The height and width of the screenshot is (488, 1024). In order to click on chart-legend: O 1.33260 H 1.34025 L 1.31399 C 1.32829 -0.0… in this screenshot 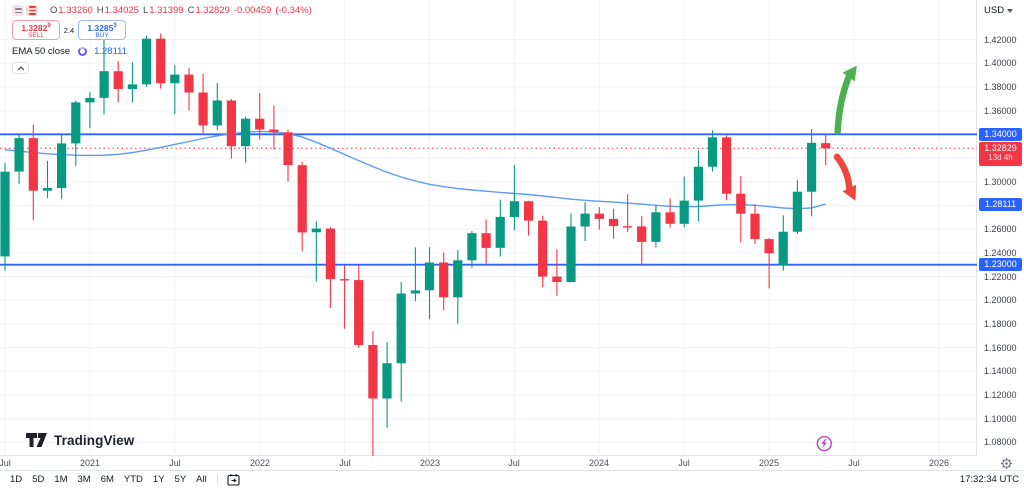, I will do `click(162, 39)`.